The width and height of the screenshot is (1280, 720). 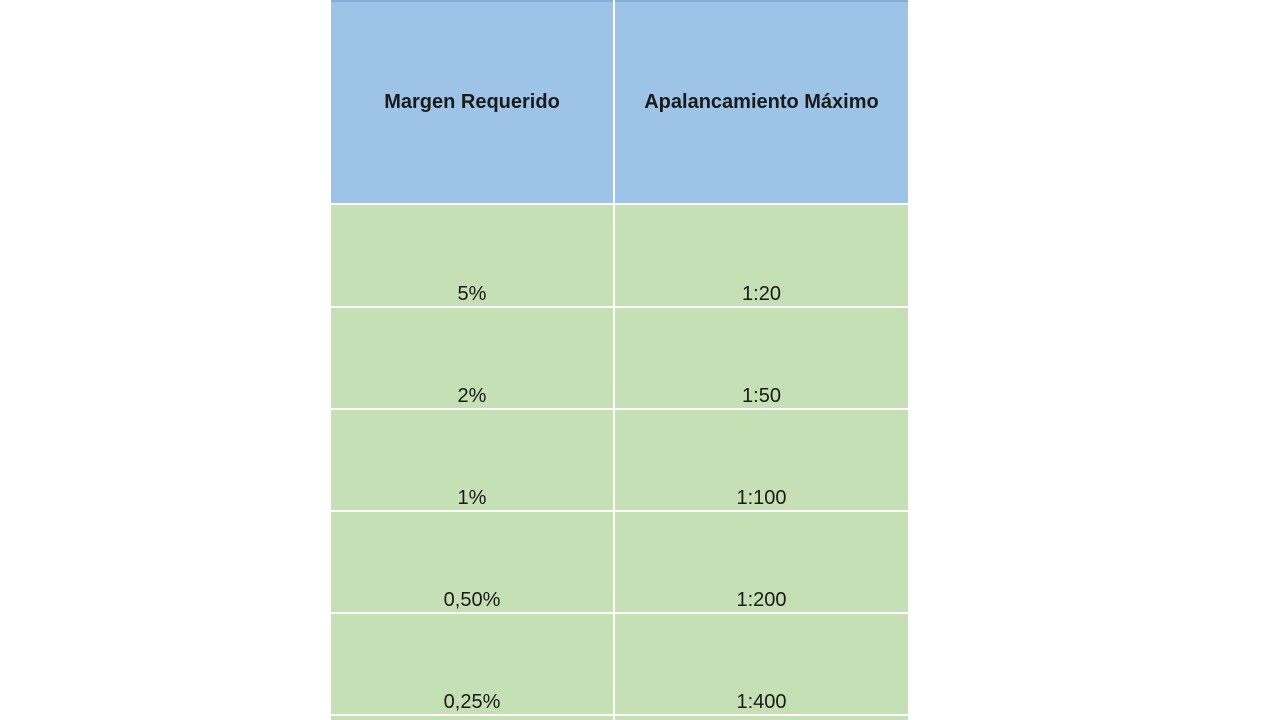 What do you see at coordinates (472, 460) in the screenshot?
I see `cell-margin: 1%` at bounding box center [472, 460].